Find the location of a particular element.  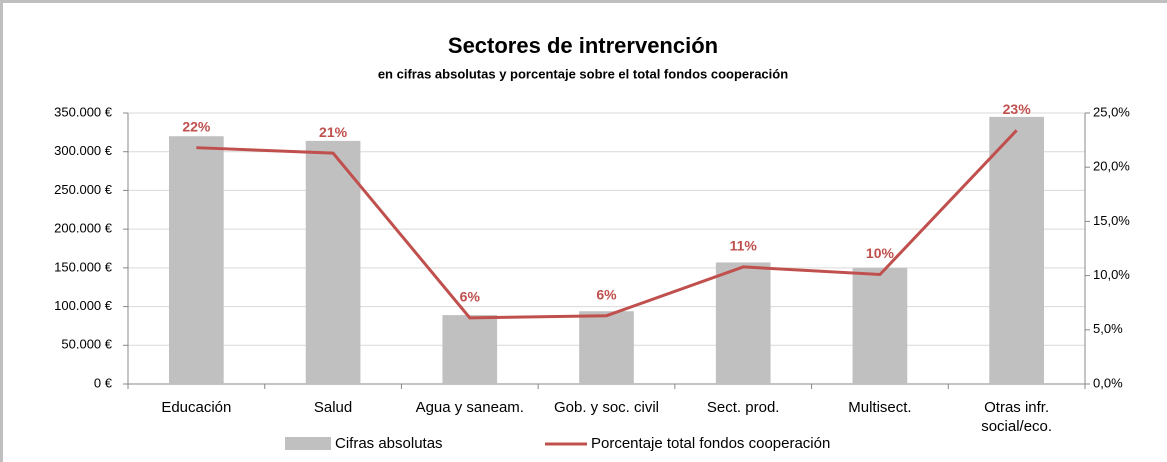

y2-tick-label: 15,0% is located at coordinates (1111, 220).